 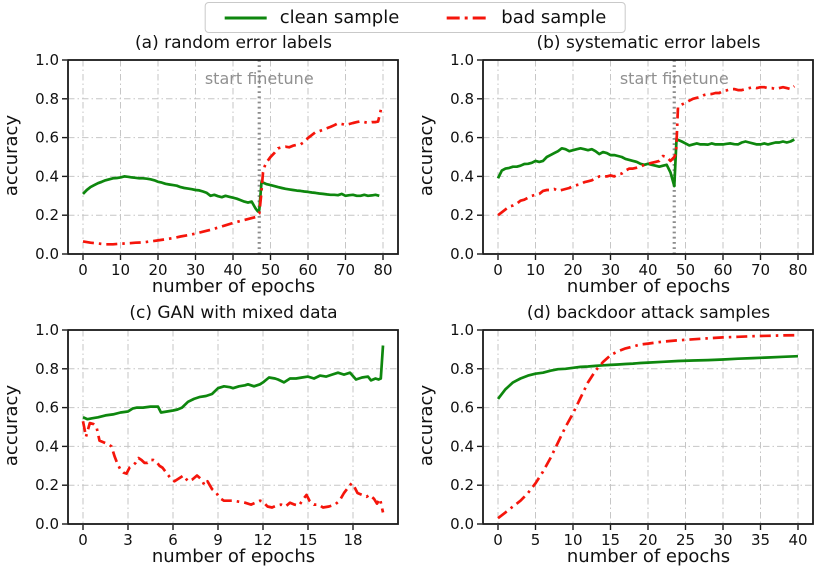 I want to click on subplot-a-y-axis-label: accuracy, so click(x=12, y=155).